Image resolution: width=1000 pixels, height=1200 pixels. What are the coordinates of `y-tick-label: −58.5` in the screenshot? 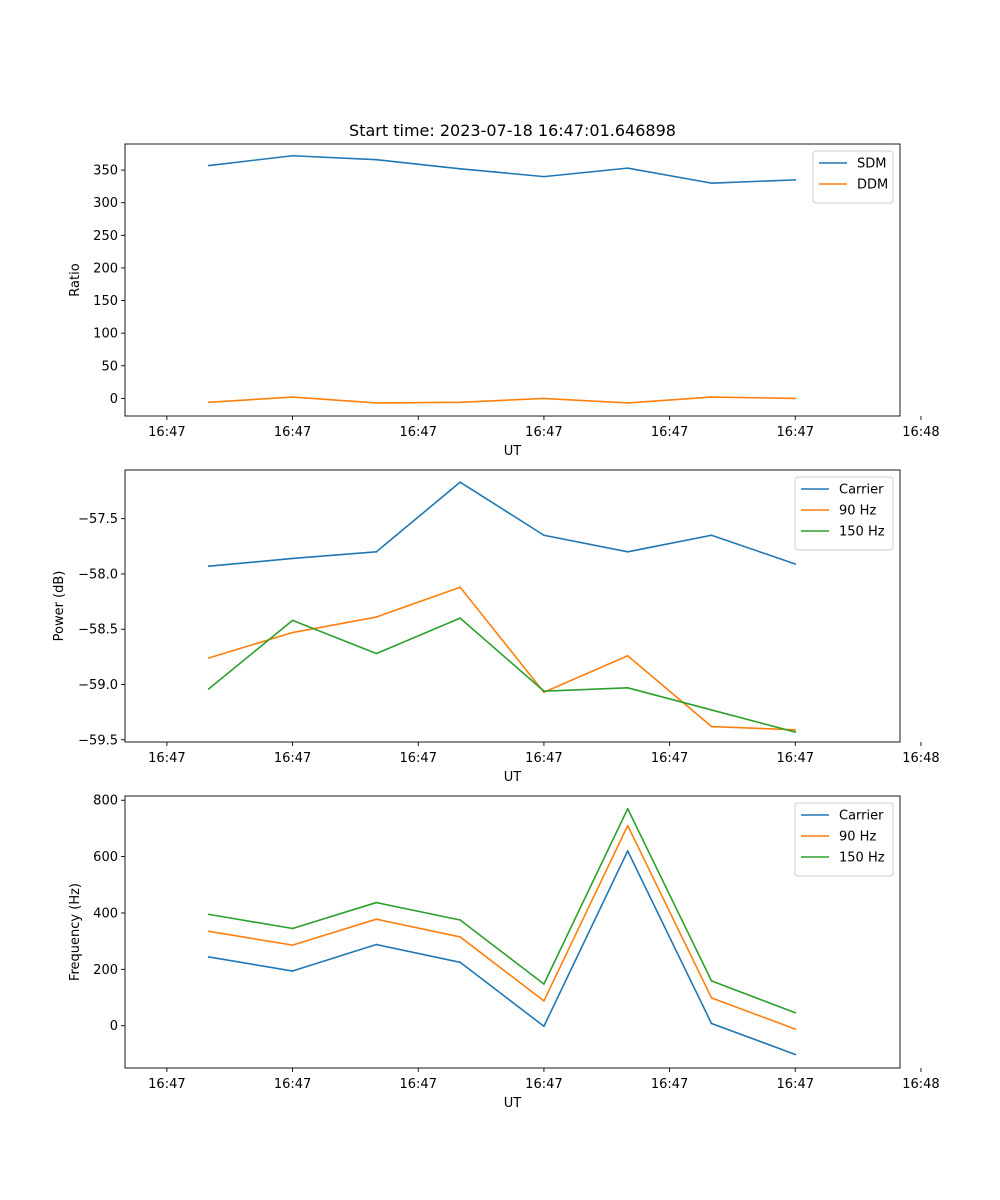 It's located at (98, 630).